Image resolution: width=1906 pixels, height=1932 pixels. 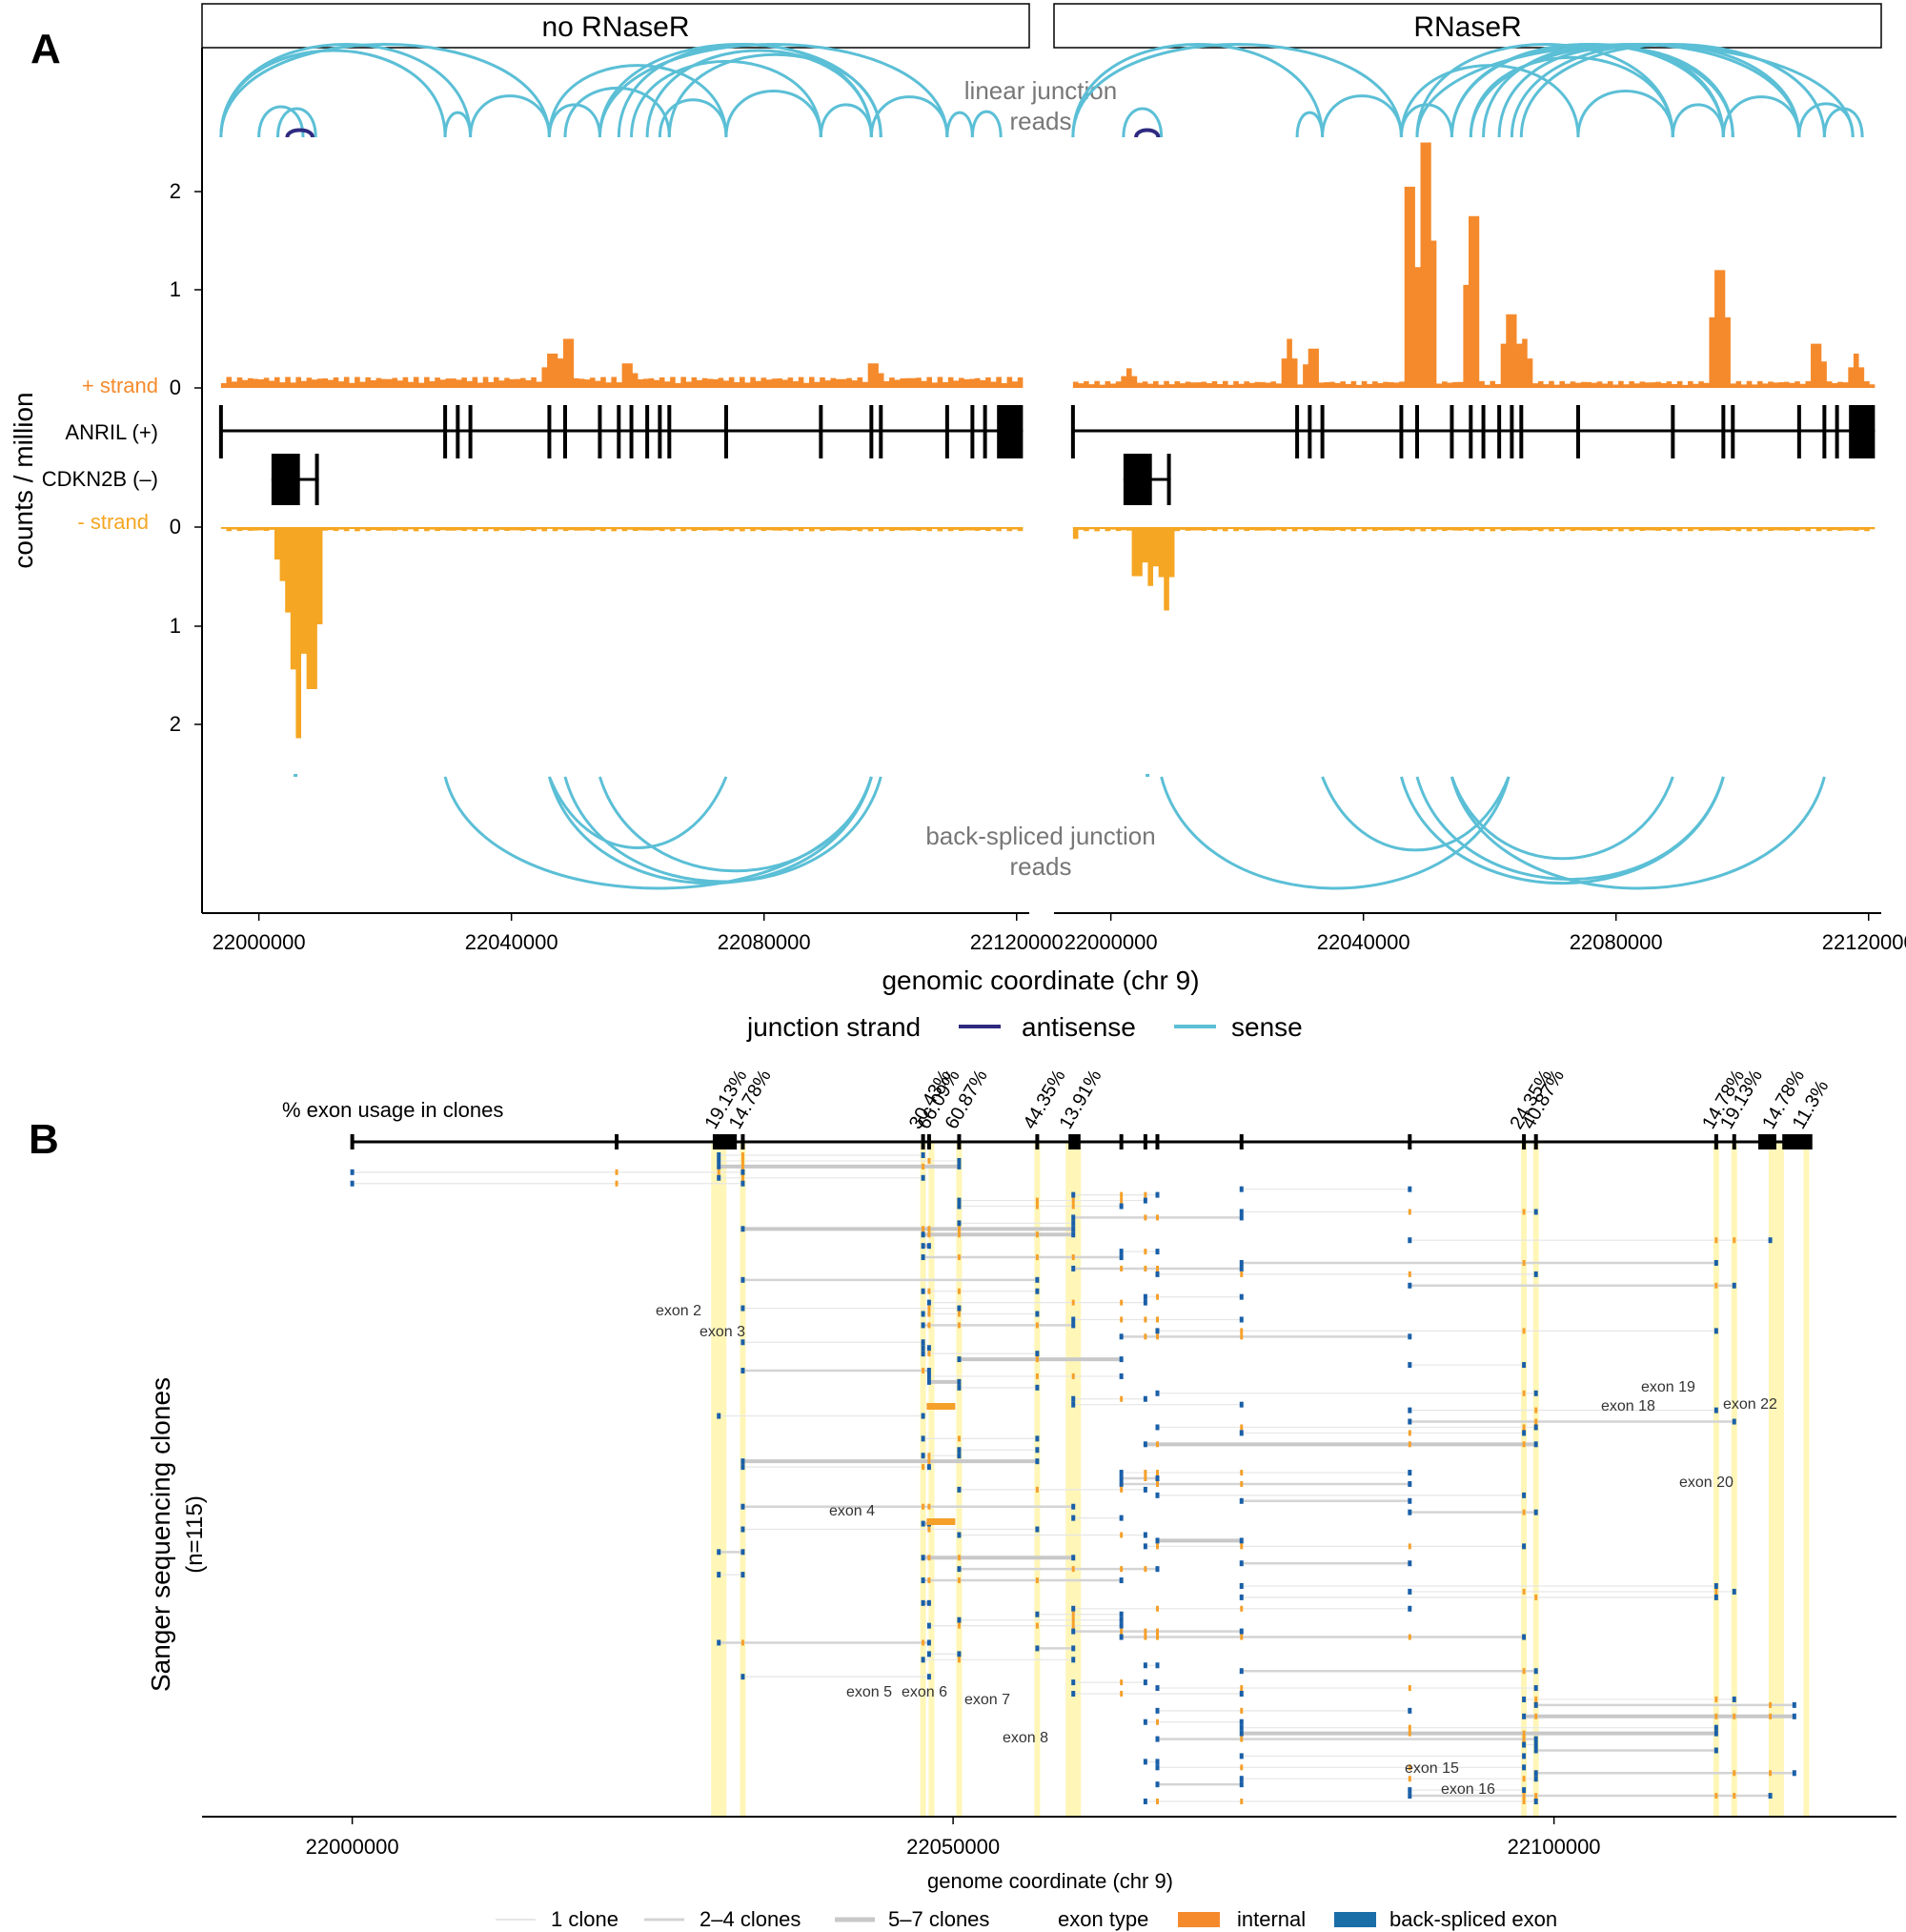 What do you see at coordinates (195, 1535) in the screenshot?
I see `panel-b-y-axis-subtitle: (n=115)` at bounding box center [195, 1535].